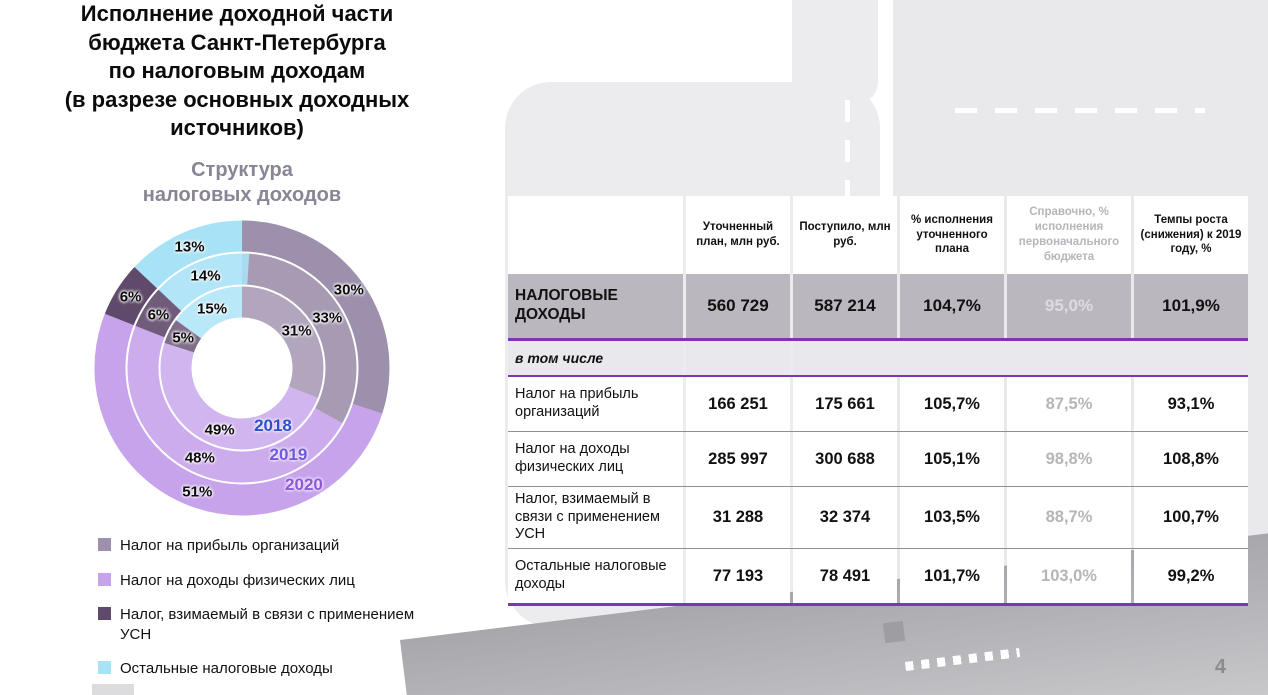  I want to click on donut-segment-label-2020-3: 13%, so click(189, 247).